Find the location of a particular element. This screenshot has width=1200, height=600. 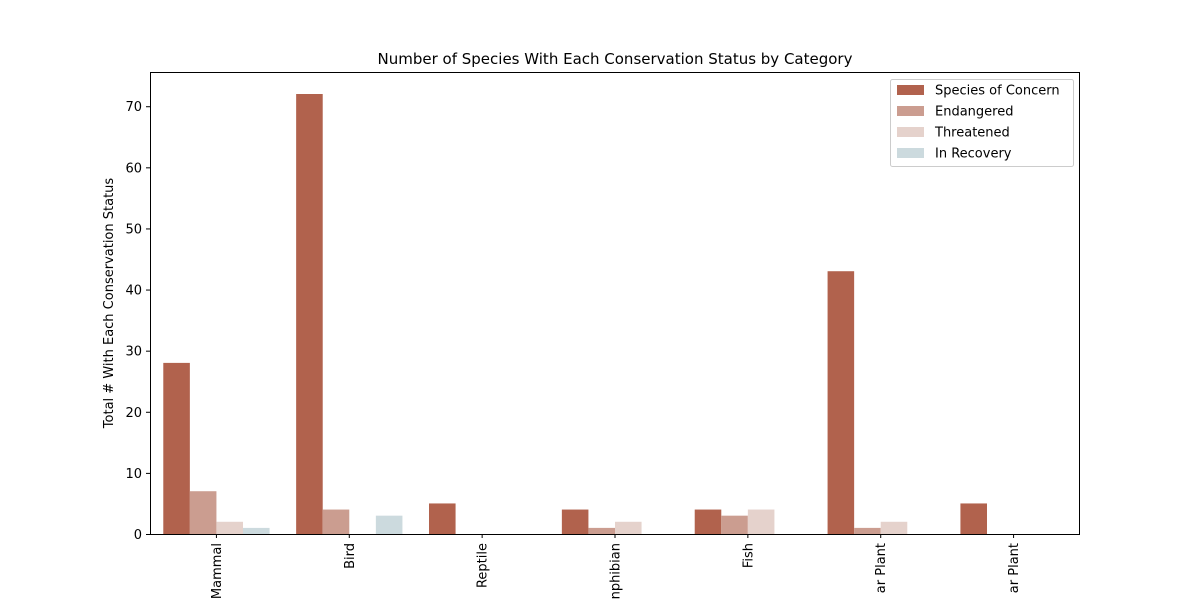

x-tick-label: Bird is located at coordinates (350, 556).